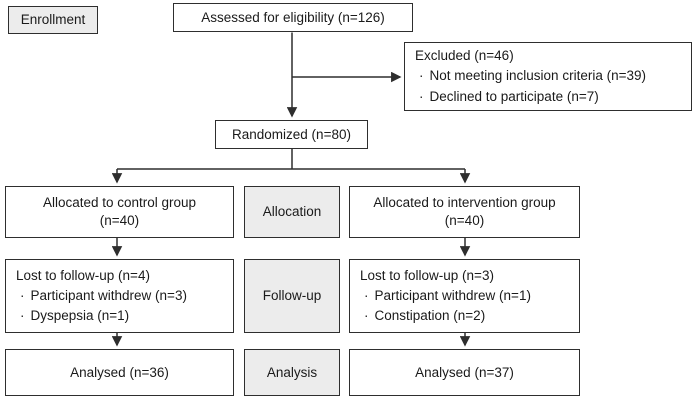 The image size is (700, 402). I want to click on control-allocation-text: Allocated to control group (n=40), so click(119, 211).